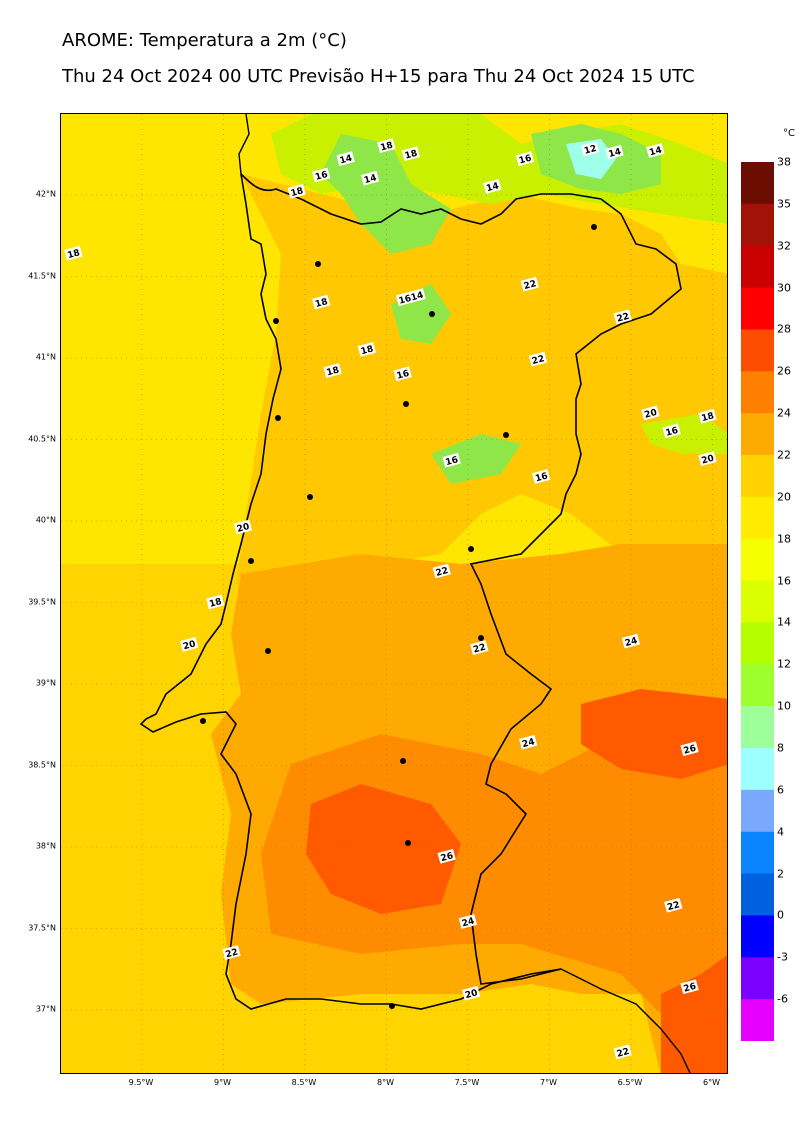 The width and height of the screenshot is (800, 1131). What do you see at coordinates (383, 849) in the screenshot?
I see `land-hottest-area` at bounding box center [383, 849].